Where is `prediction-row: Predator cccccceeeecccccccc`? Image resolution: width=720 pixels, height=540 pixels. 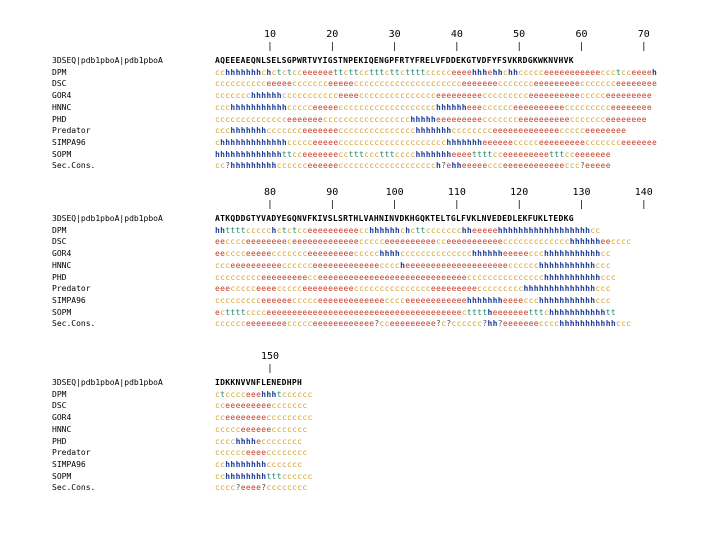 prediction-row: Predator cccccceeeecccccccc is located at coordinates (360, 453).